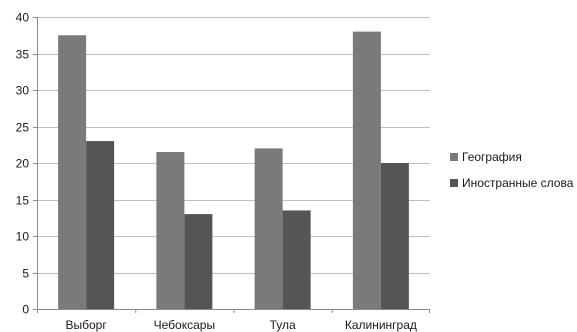 This screenshot has width=577, height=332. I want to click on legend-label: Иностранные слова, so click(518, 183).